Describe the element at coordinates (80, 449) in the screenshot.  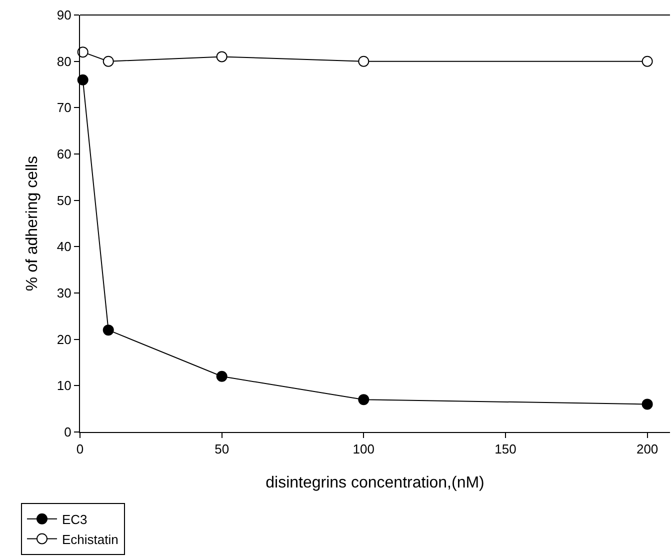
I see `x-tick-label: 0` at that location.